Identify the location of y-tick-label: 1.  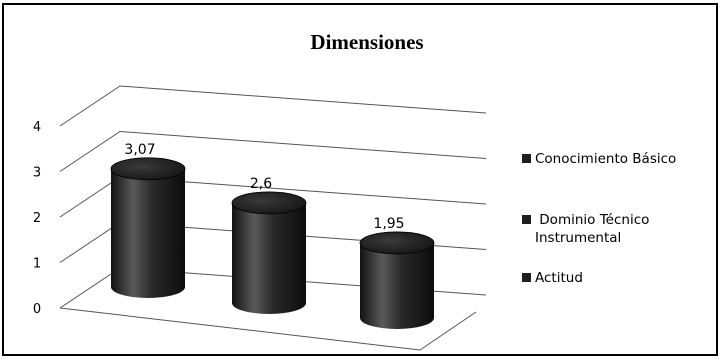
(37, 264).